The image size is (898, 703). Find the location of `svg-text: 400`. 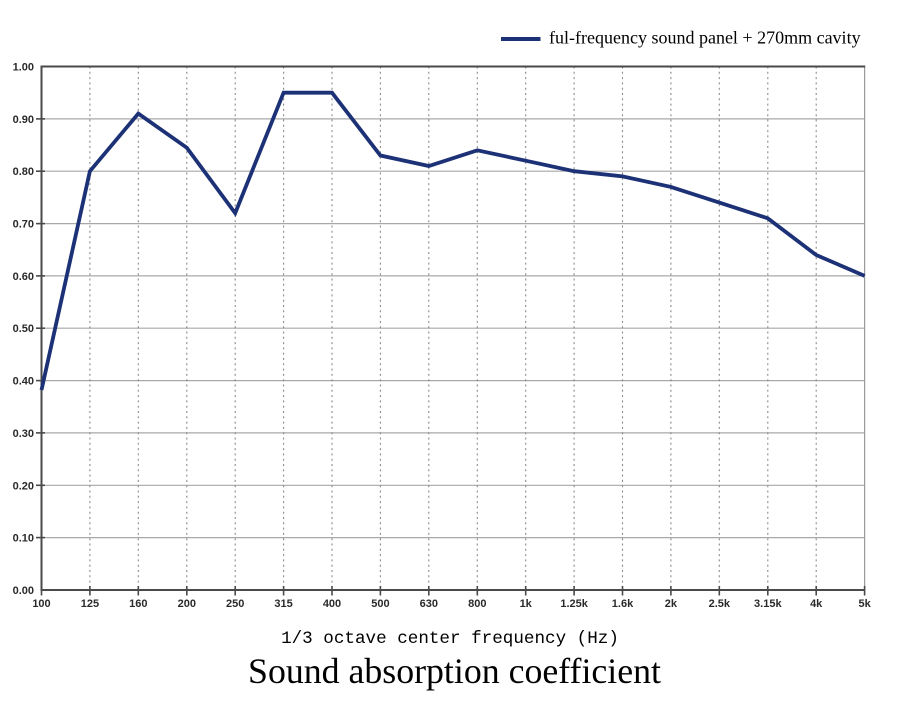

svg-text: 400 is located at coordinates (332, 604).